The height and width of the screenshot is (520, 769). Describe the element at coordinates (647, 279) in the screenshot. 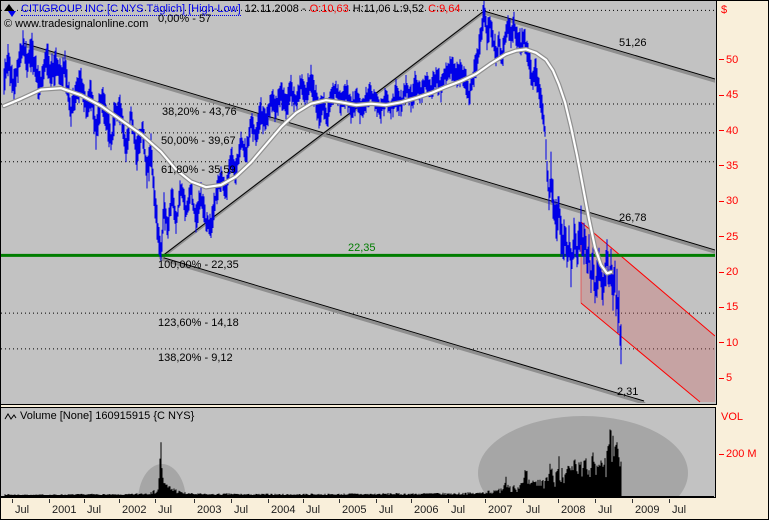

I see `red-channel-upper-line` at that location.